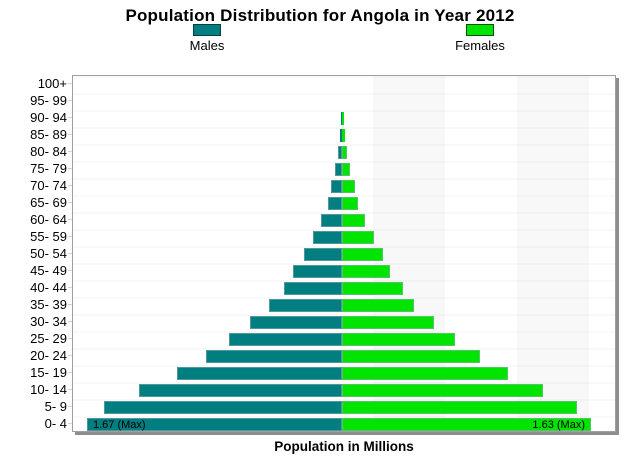 This screenshot has width=640, height=465. Describe the element at coordinates (36, 100) in the screenshot. I see `age-tick-label: 95- 99` at that location.